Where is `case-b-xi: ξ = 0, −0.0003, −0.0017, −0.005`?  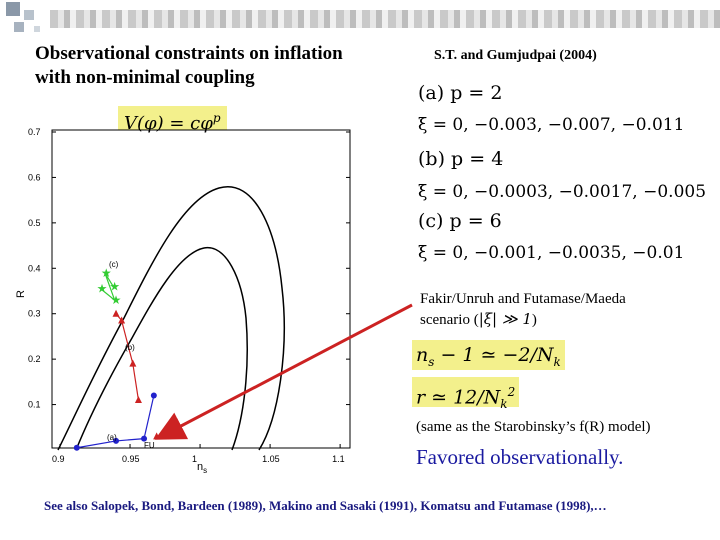
case-b-xi: ξ = 0, −0.0003, −0.0017, −0.005 is located at coordinates (562, 192).